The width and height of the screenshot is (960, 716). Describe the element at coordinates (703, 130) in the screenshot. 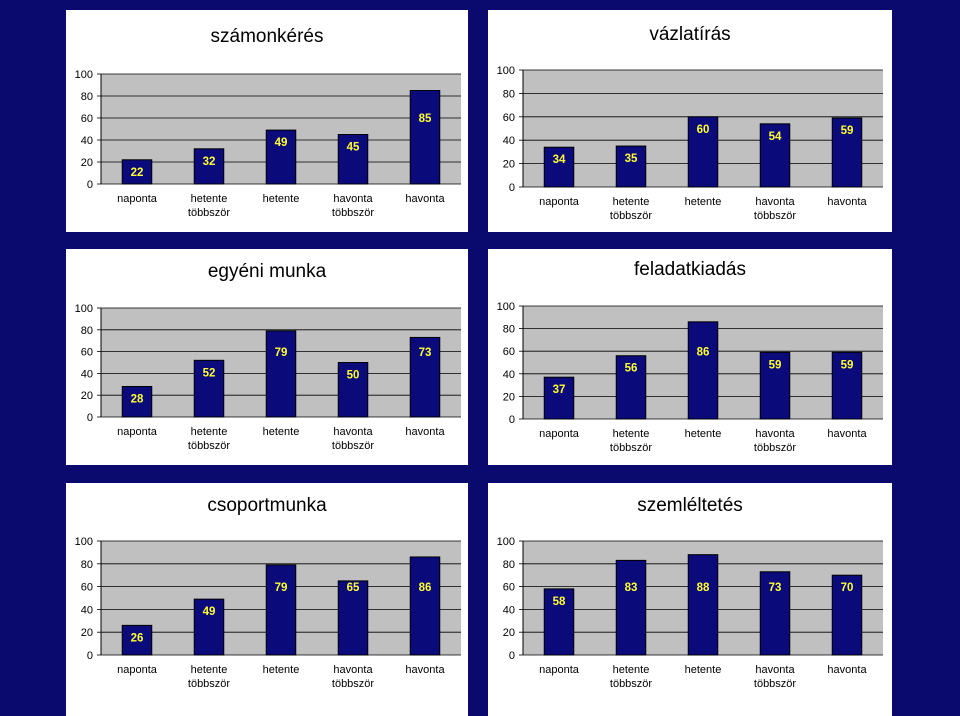

I see `value-label: 60` at that location.